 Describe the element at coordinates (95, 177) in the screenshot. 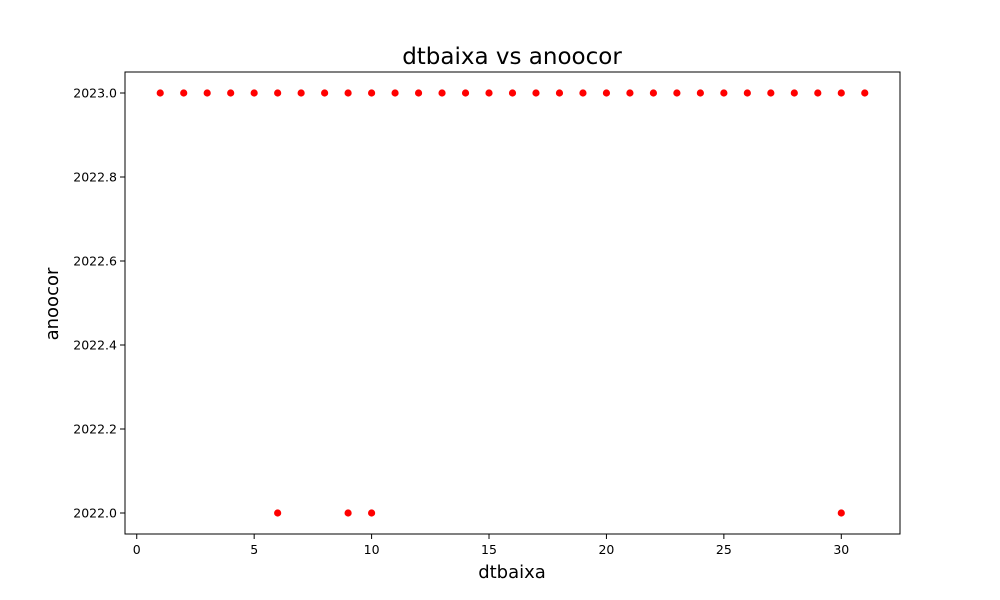

I see `y-tick-label: 2022.8` at that location.